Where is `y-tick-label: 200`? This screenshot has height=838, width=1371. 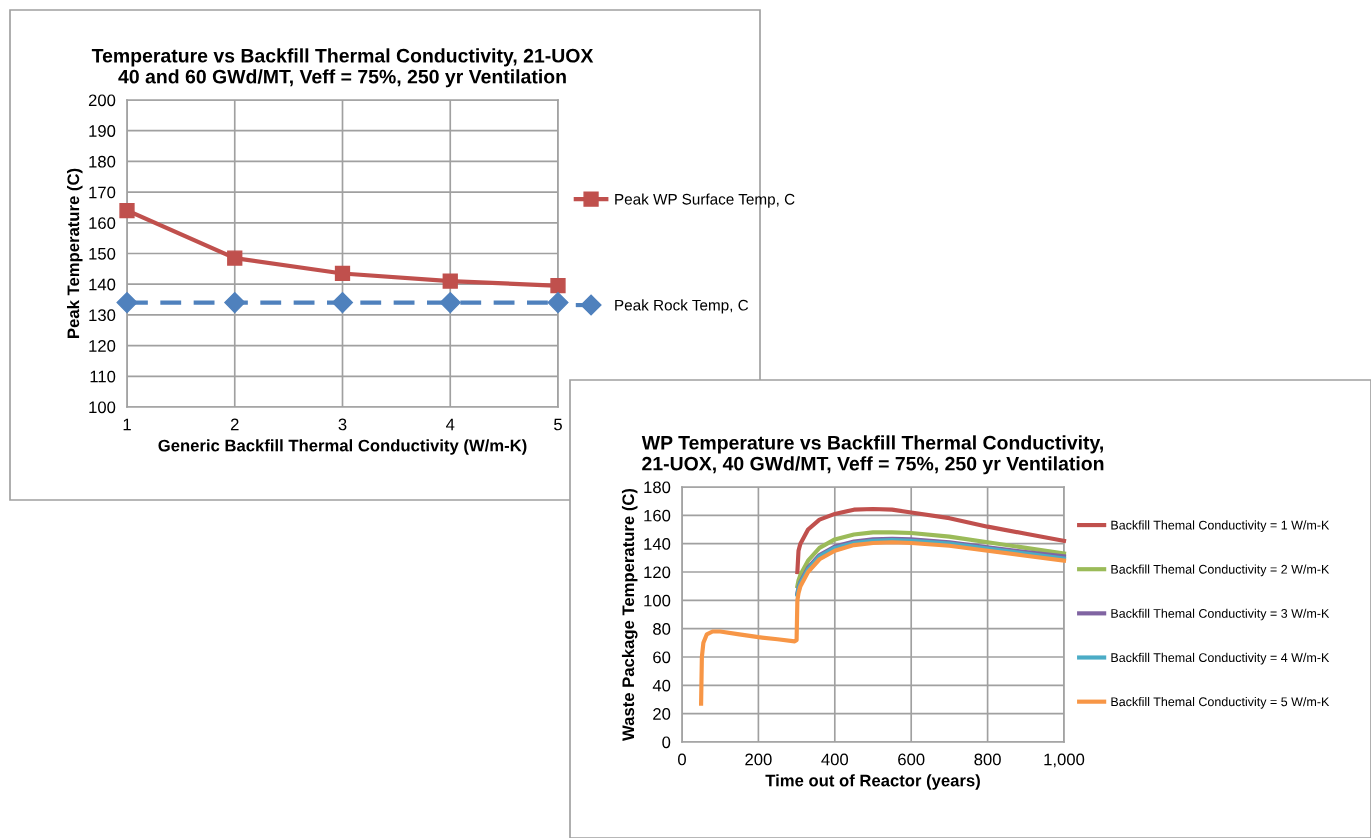
y-tick-label: 200 is located at coordinates (102, 100).